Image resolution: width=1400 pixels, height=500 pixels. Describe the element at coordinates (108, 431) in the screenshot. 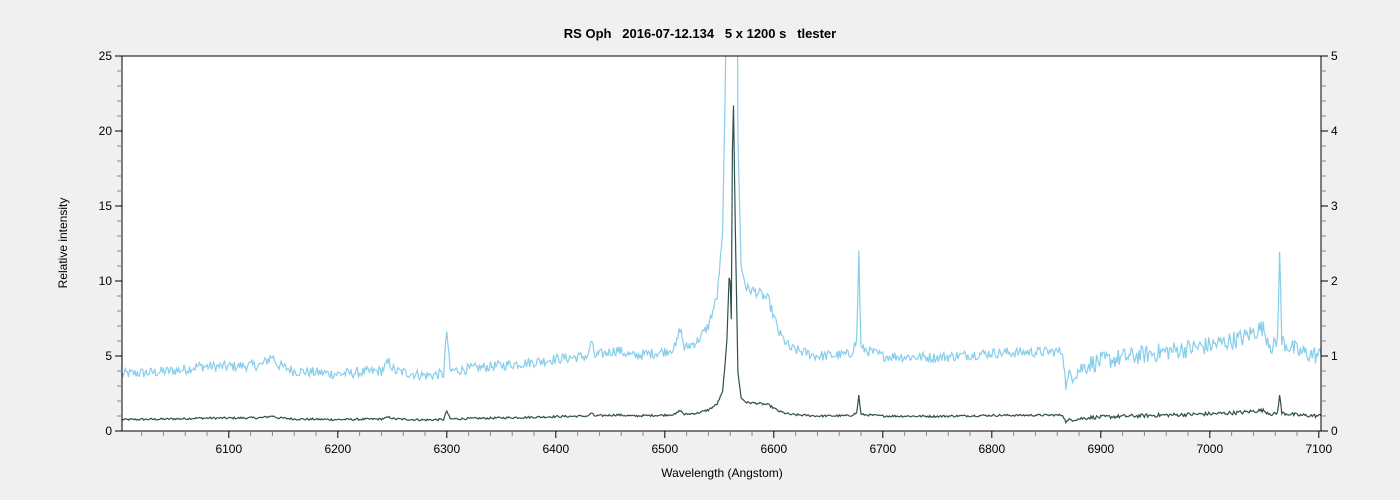

I see `y-left-tick-label: 0` at that location.